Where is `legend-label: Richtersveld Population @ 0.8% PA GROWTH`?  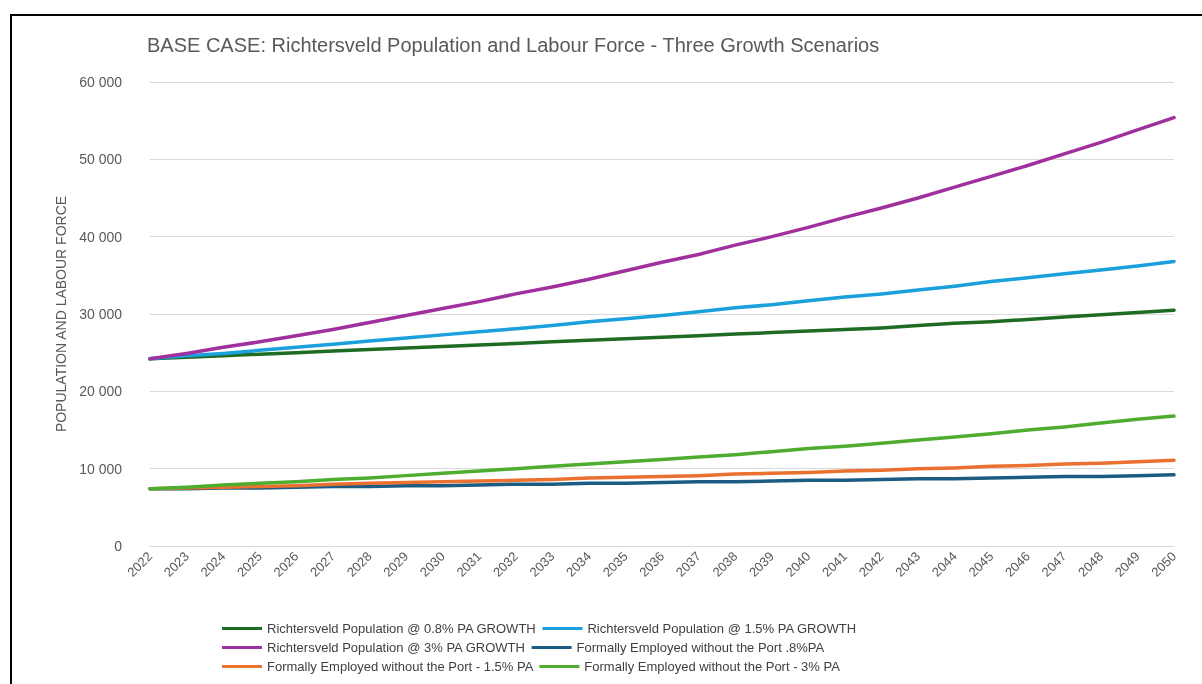 legend-label: Richtersveld Population @ 0.8% PA GROWTH is located at coordinates (401, 628).